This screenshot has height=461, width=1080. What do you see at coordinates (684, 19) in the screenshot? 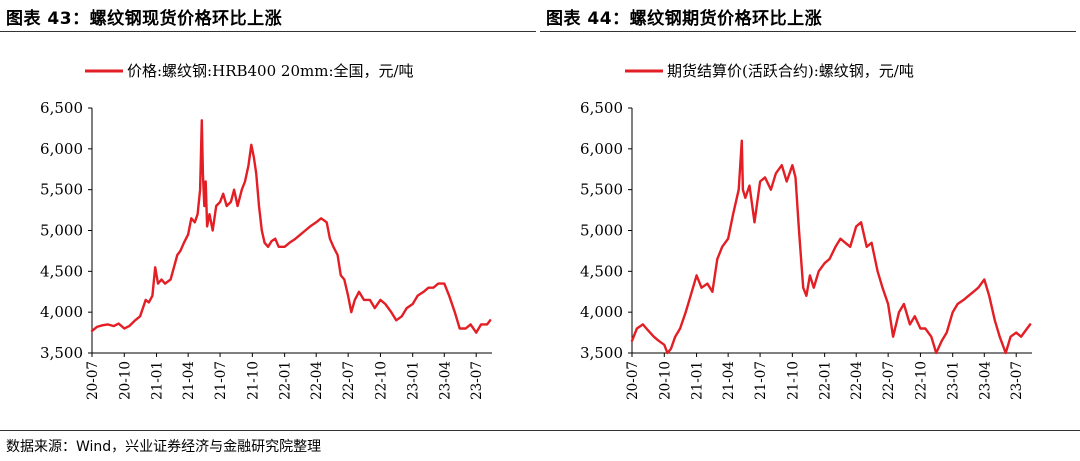
I see `figure-title: 图表 44：螺纹钢期货价格环比上涨` at bounding box center [684, 19].